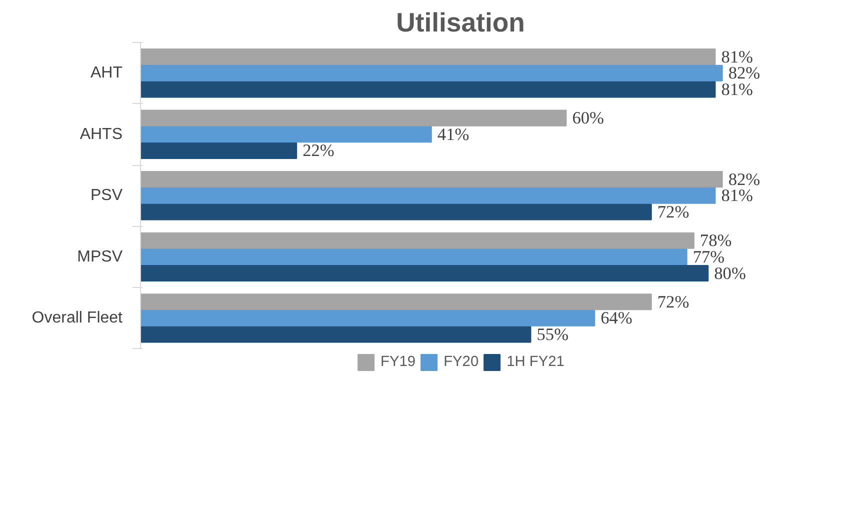  What do you see at coordinates (78, 318) in the screenshot?
I see `y-tick-label: Overall Fleet` at bounding box center [78, 318].